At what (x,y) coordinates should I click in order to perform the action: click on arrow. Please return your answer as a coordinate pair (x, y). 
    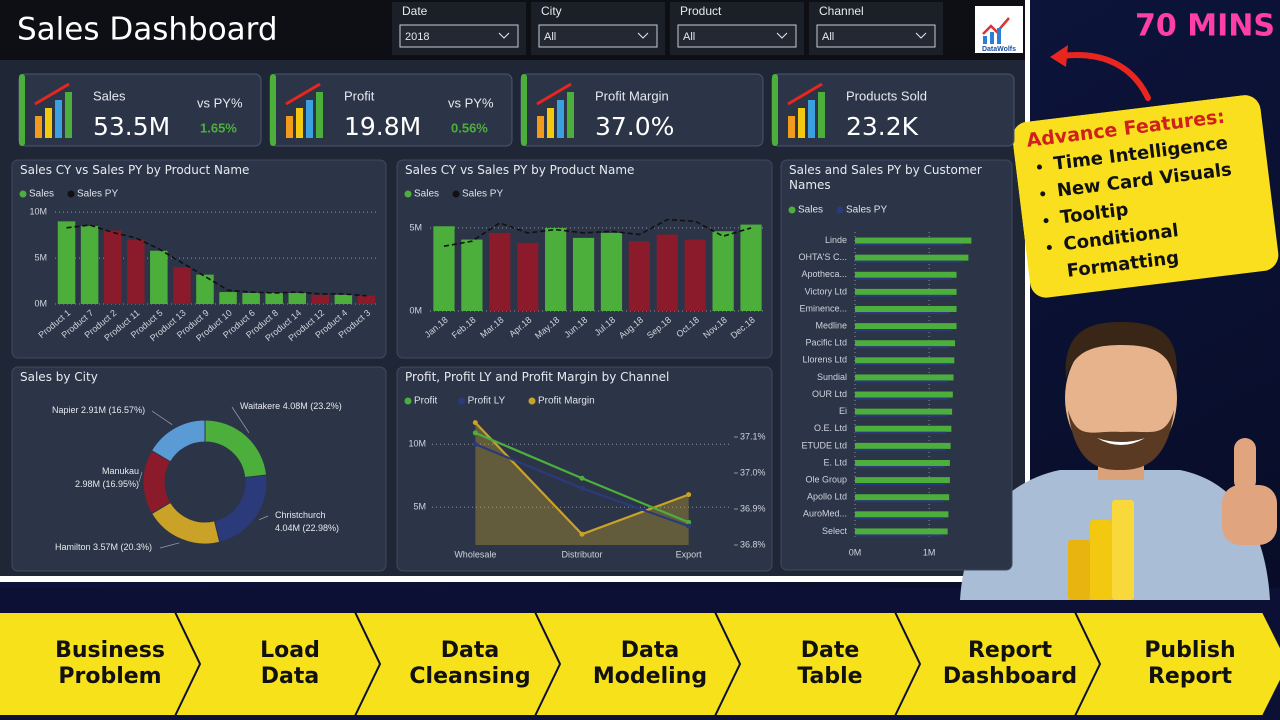
    Looking at the image, I should click on (1105, 76).